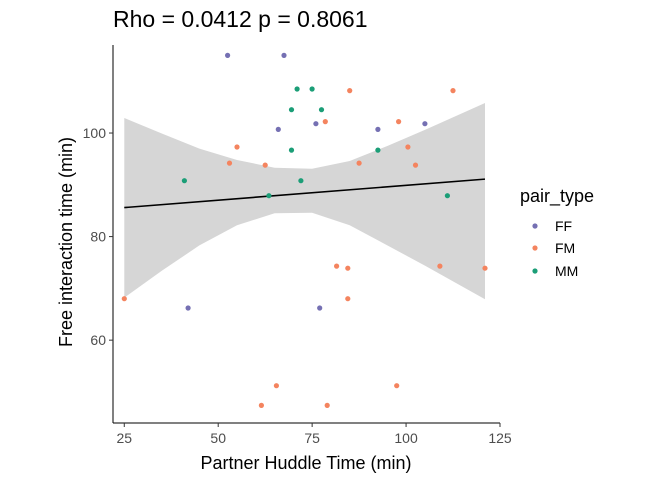  Describe the element at coordinates (95, 133) in the screenshot. I see `y-tick-label: 100` at that location.